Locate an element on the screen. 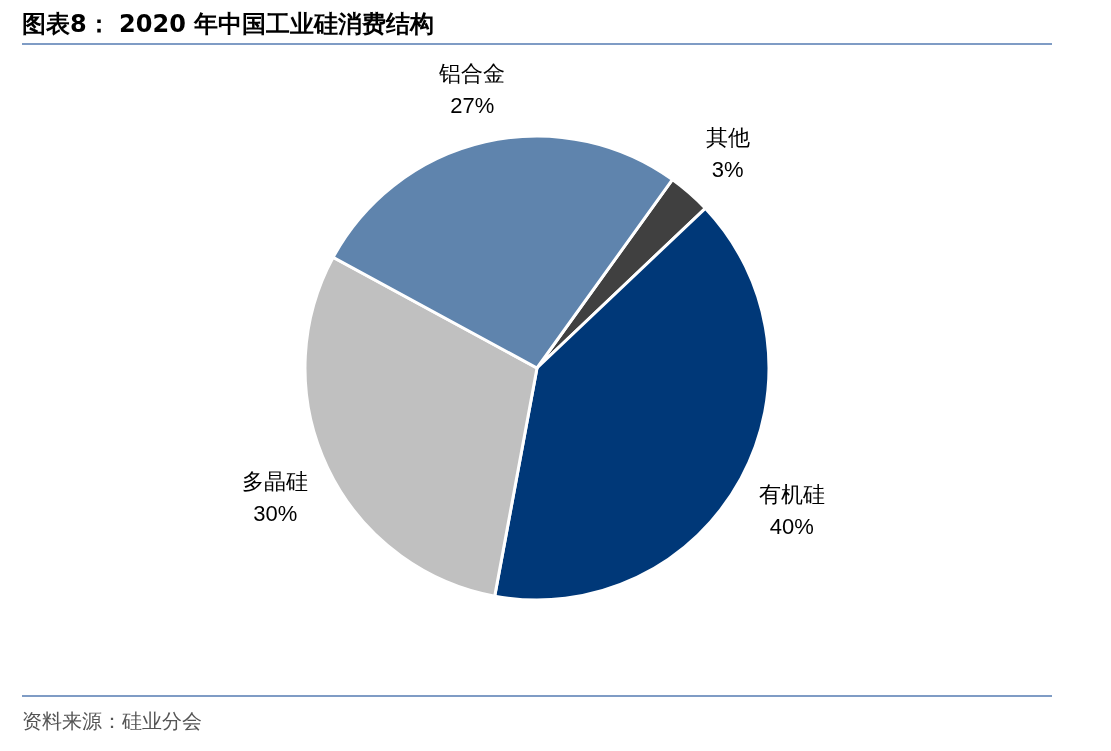 This screenshot has width=1111, height=751. data-label: 27% is located at coordinates (472, 106).